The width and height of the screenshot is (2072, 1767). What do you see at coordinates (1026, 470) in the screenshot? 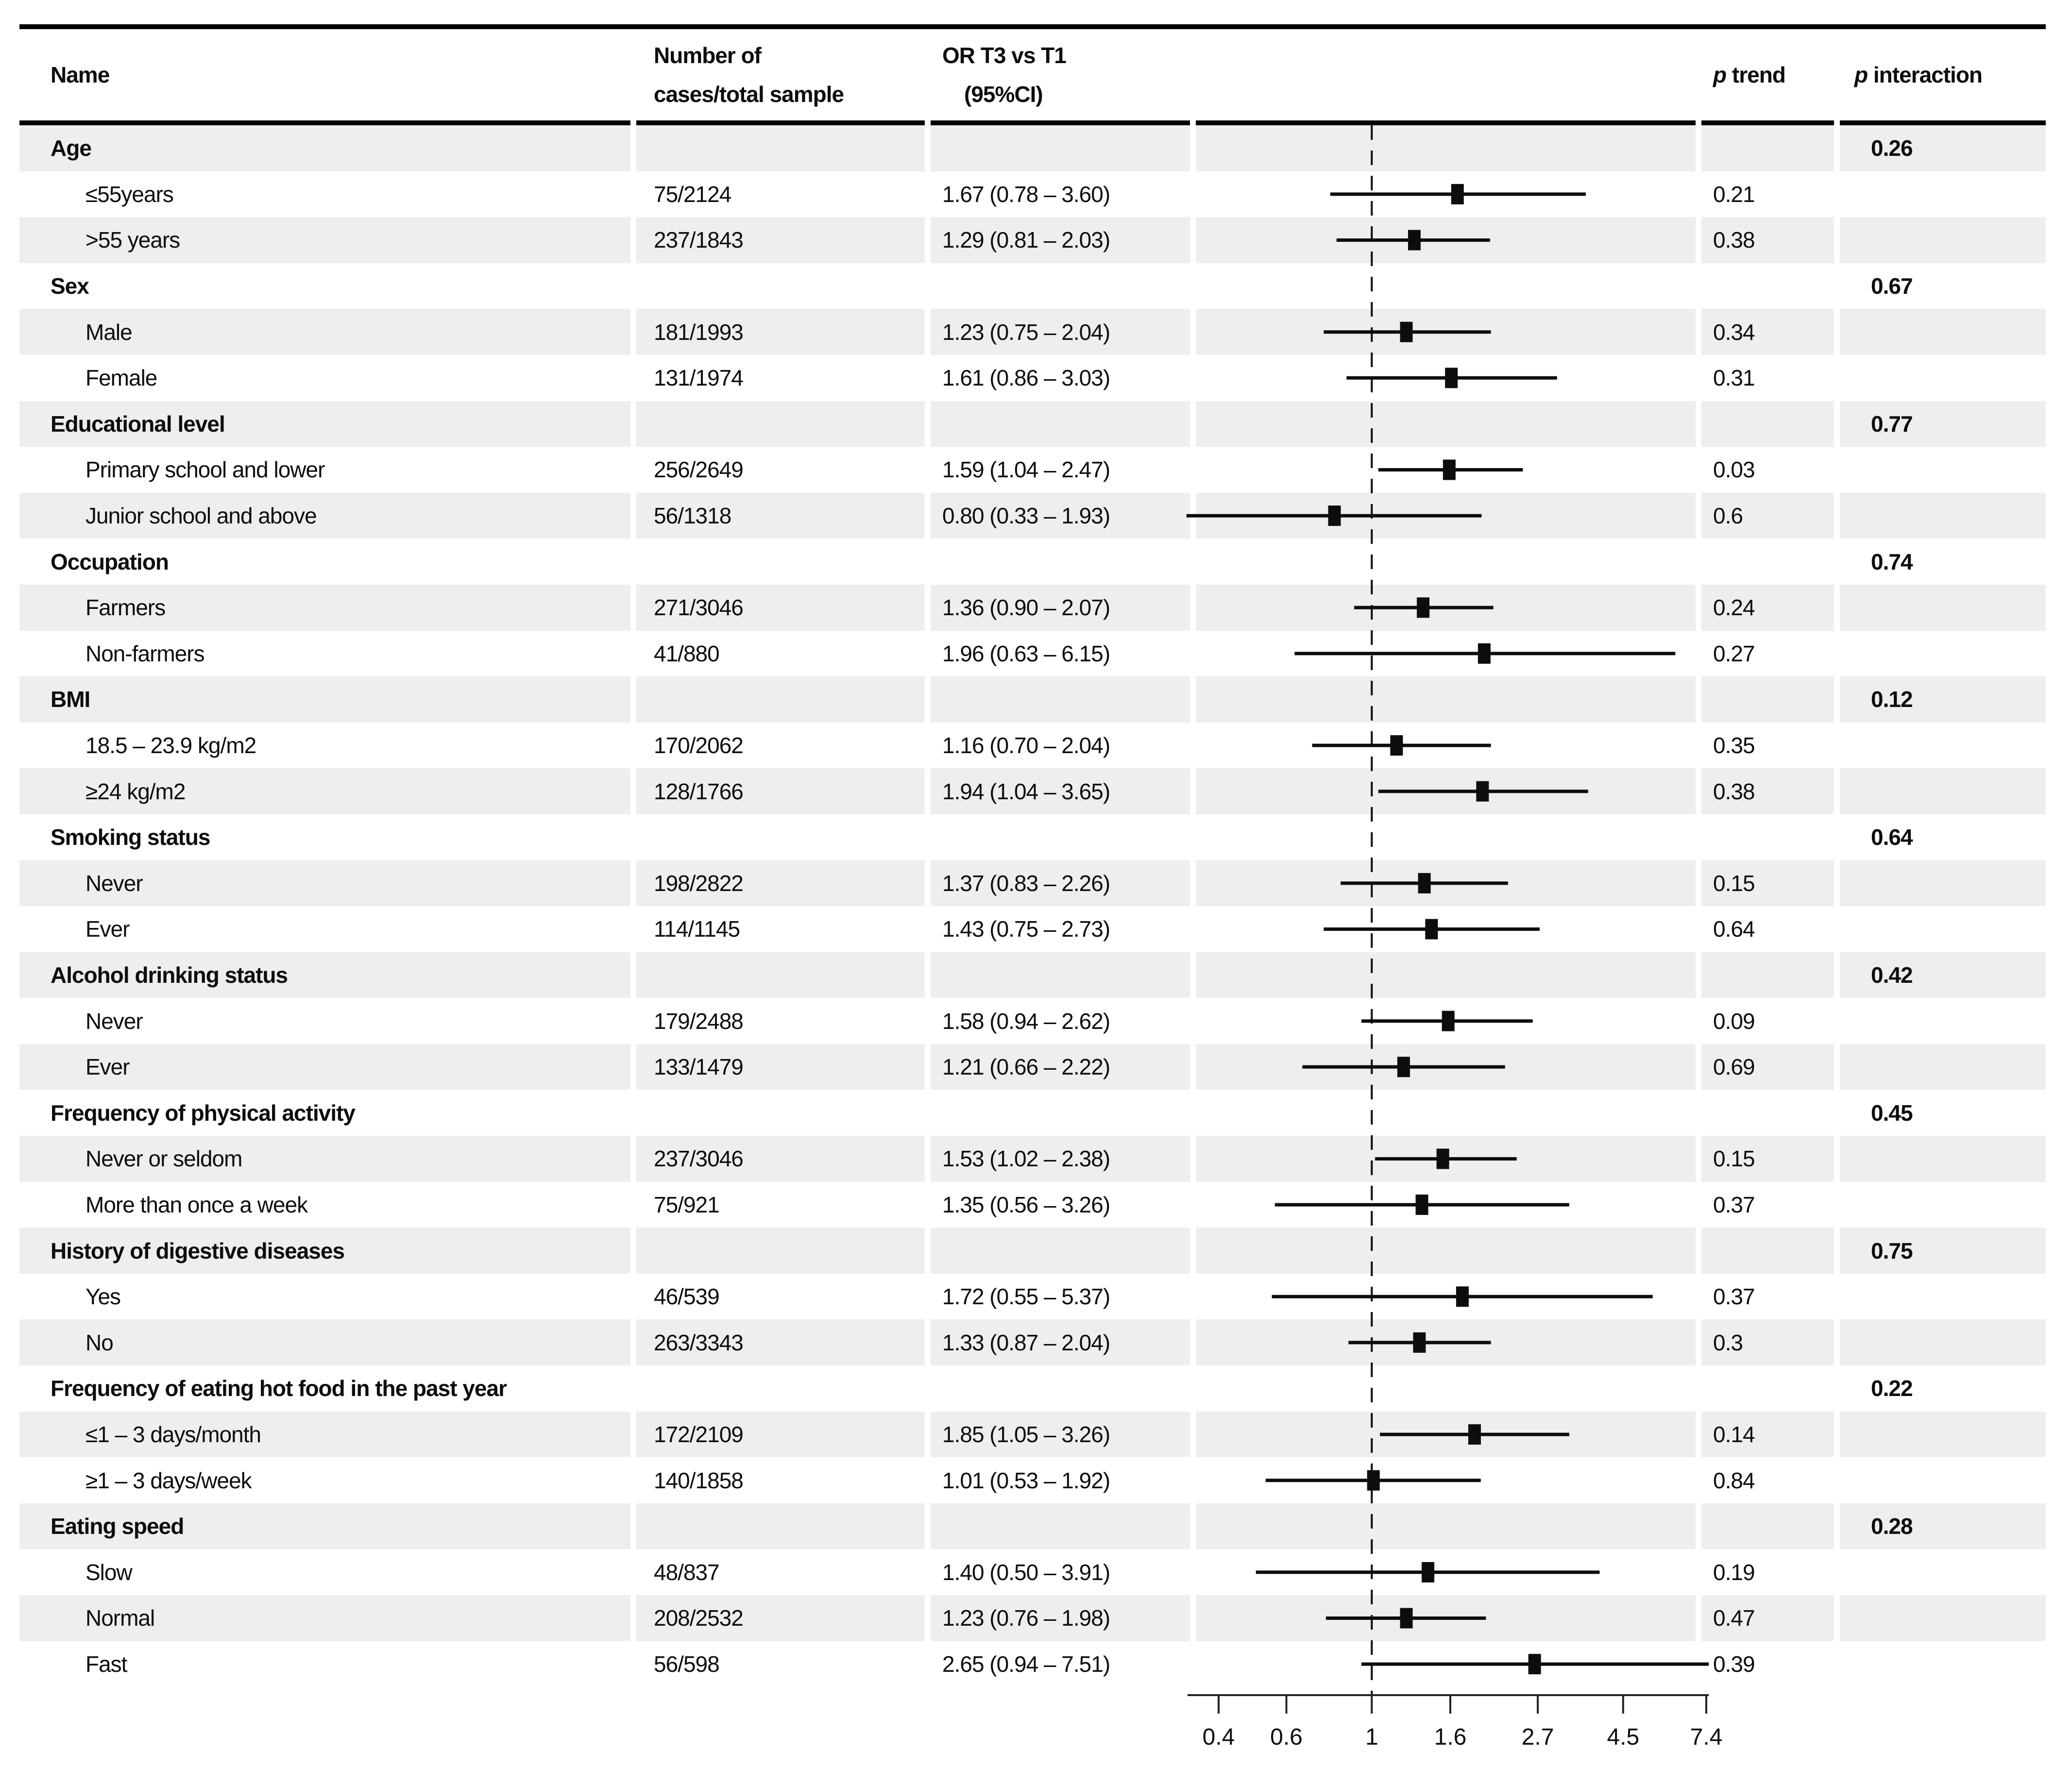
I see `row-or-ci: 1.59 (1.04 – 2.47)` at bounding box center [1026, 470].